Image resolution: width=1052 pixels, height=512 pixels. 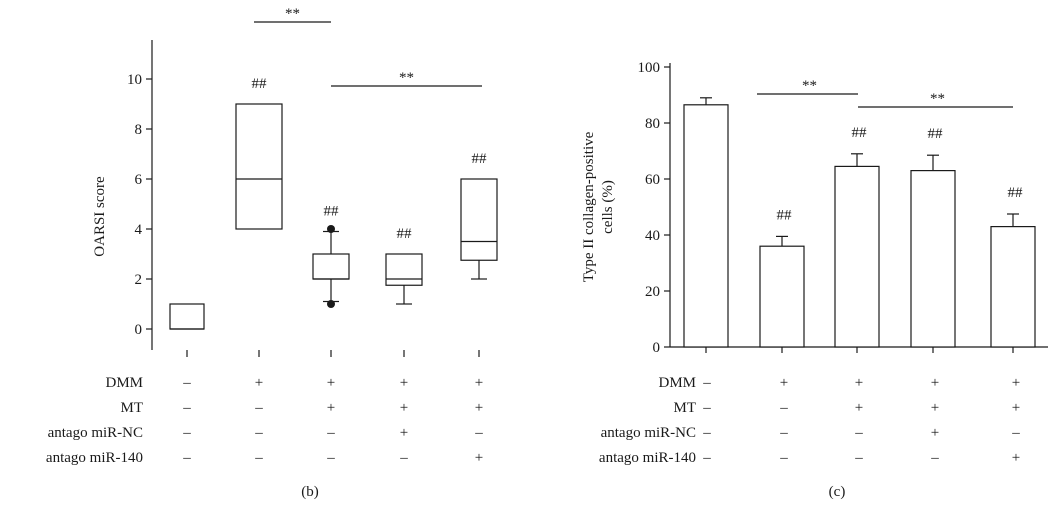 I want to click on y-axis-label-line1: Type II collagen-positive, so click(x=589, y=206).